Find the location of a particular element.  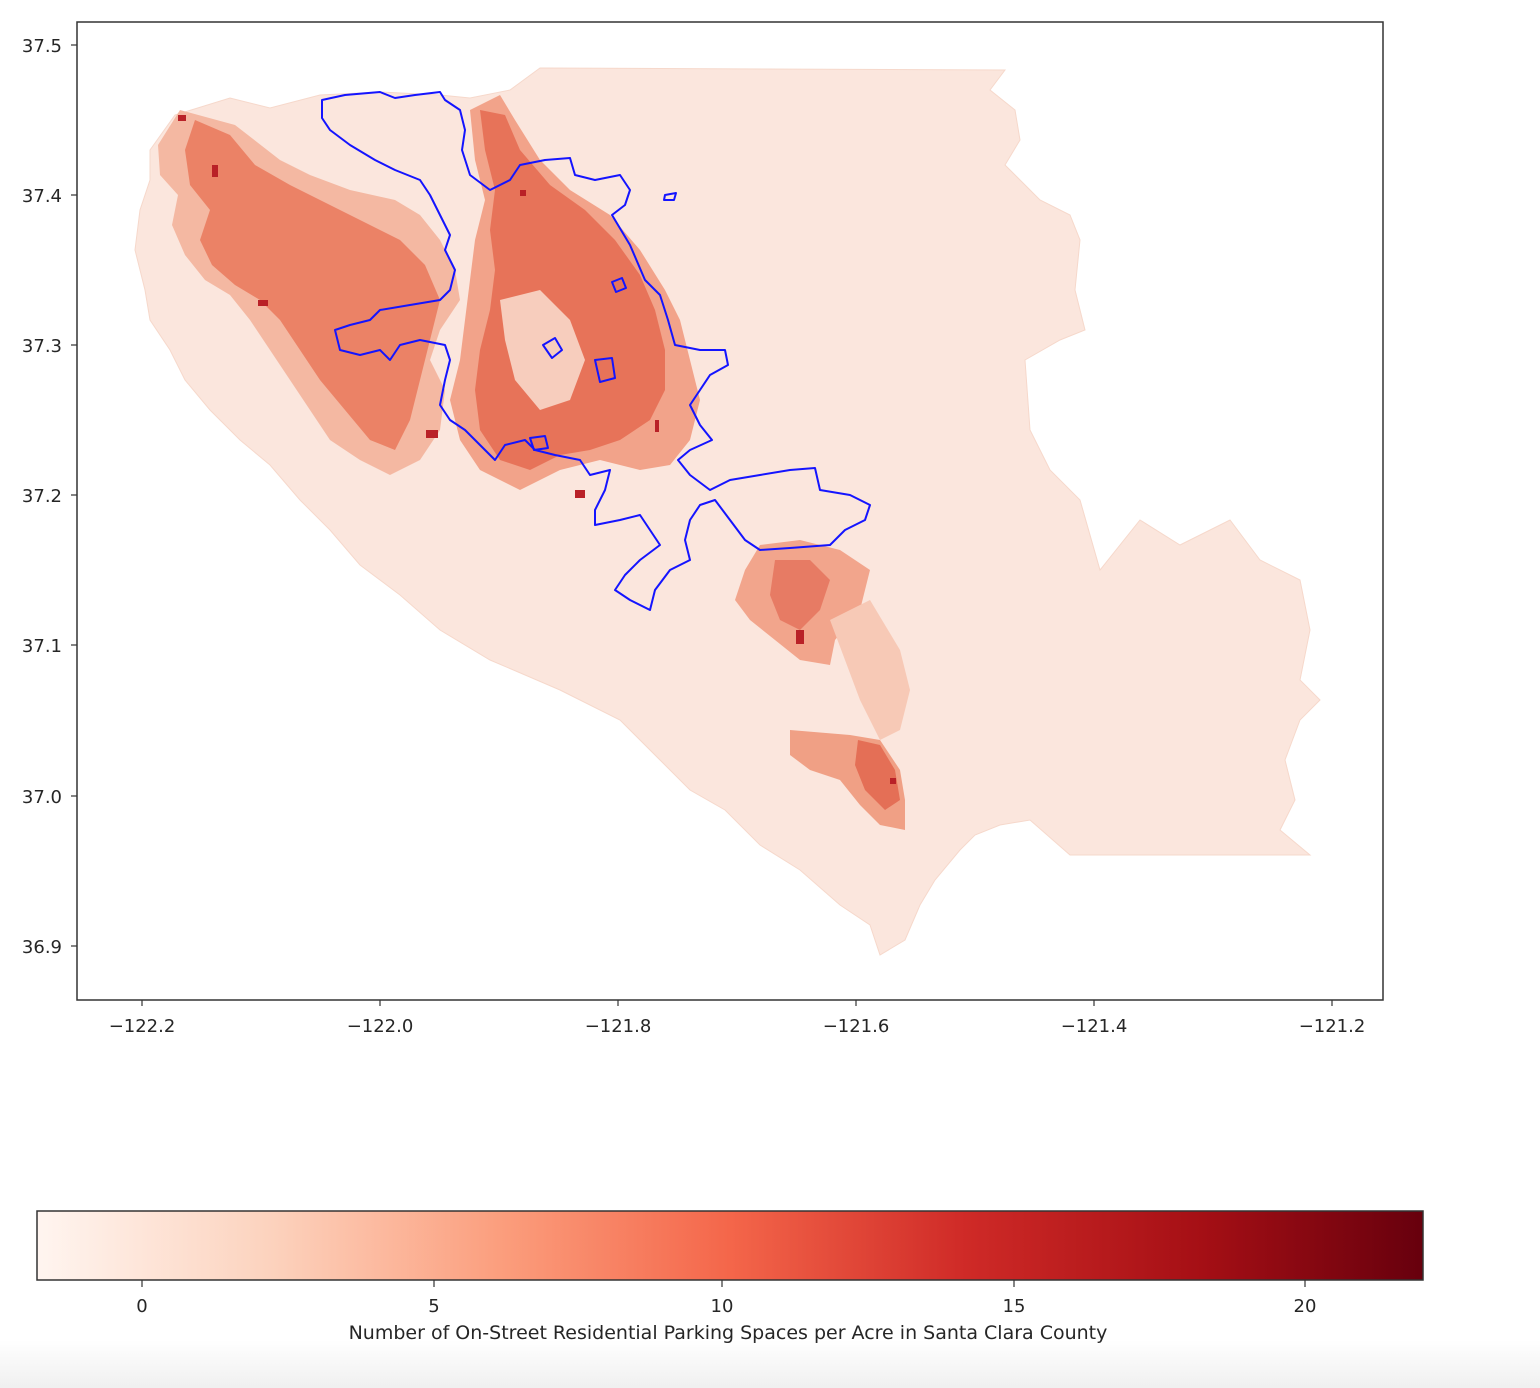

density-core-low is located at coordinates (542, 350).